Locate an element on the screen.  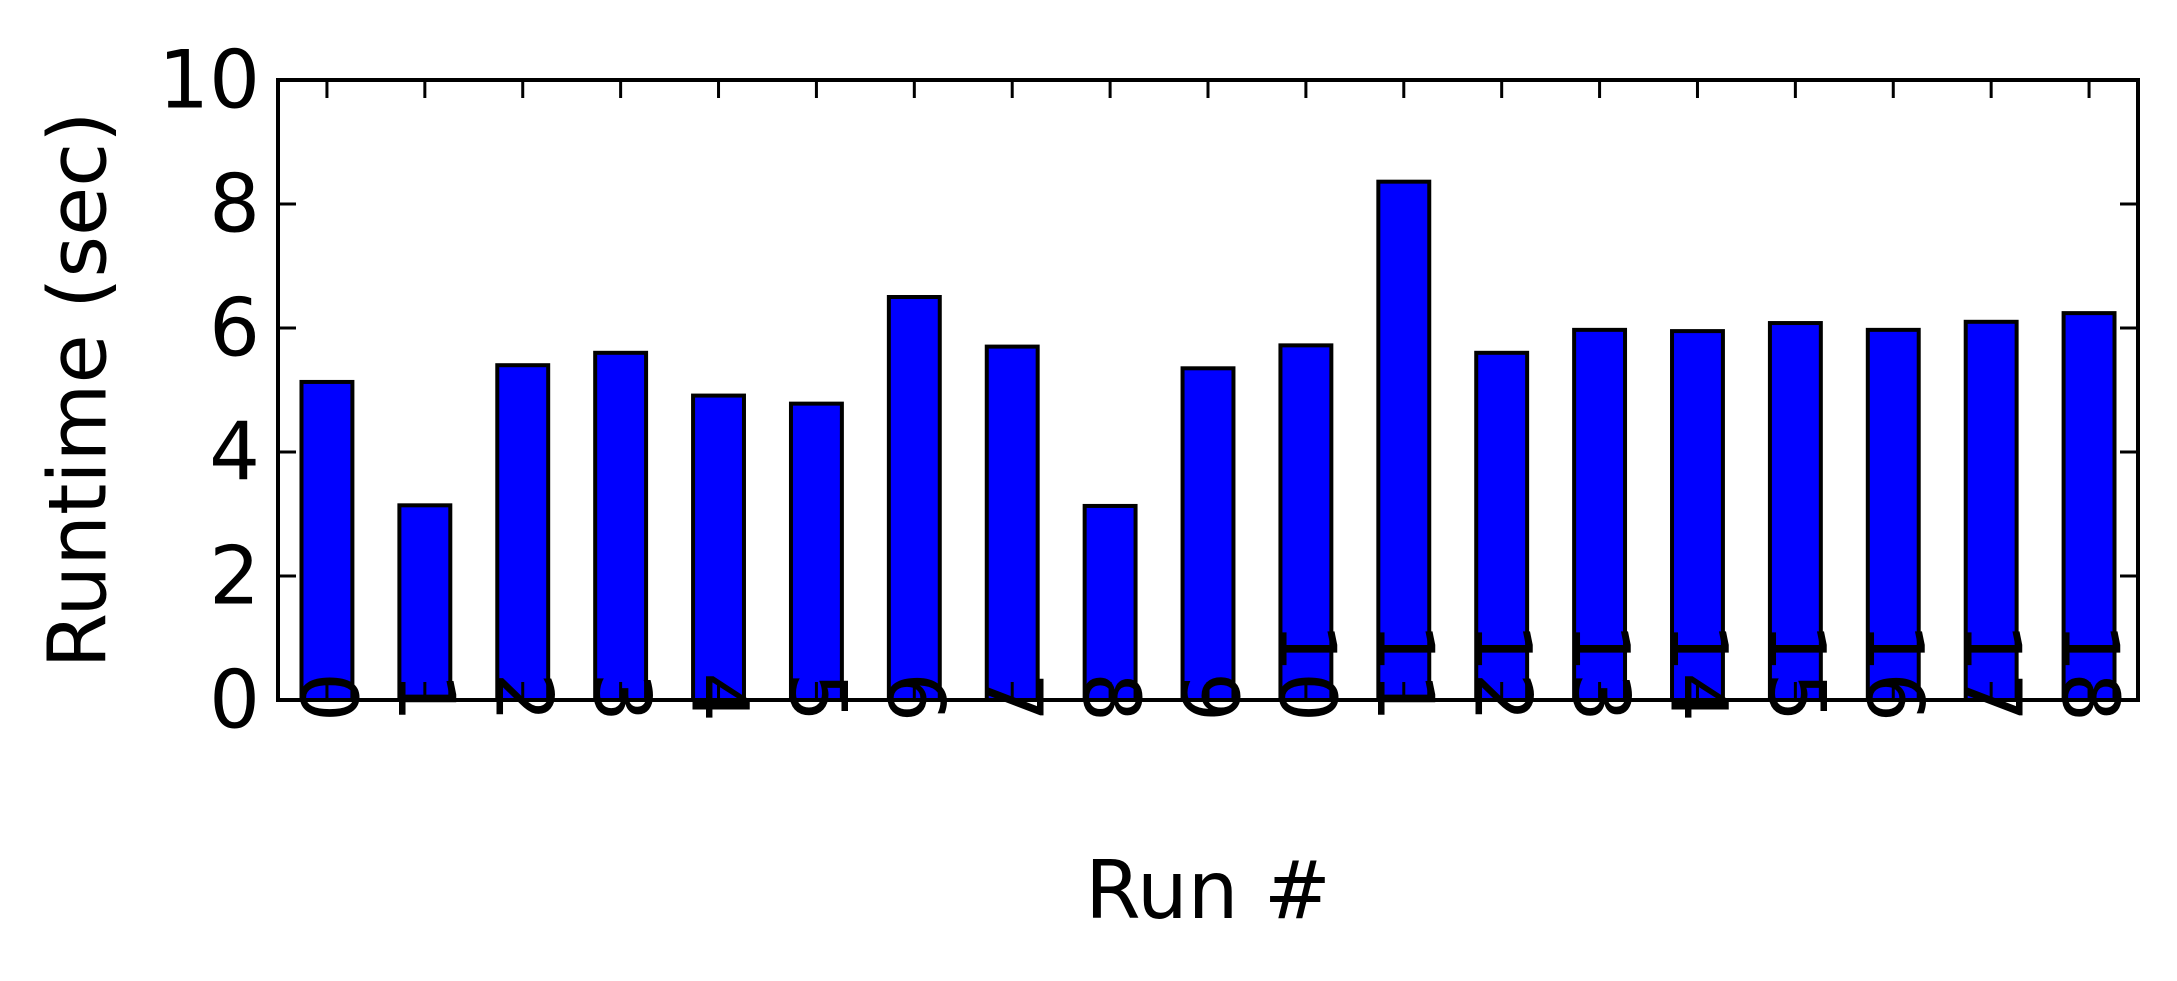
x-tick-label: 18 is located at coordinates (2089, 672).